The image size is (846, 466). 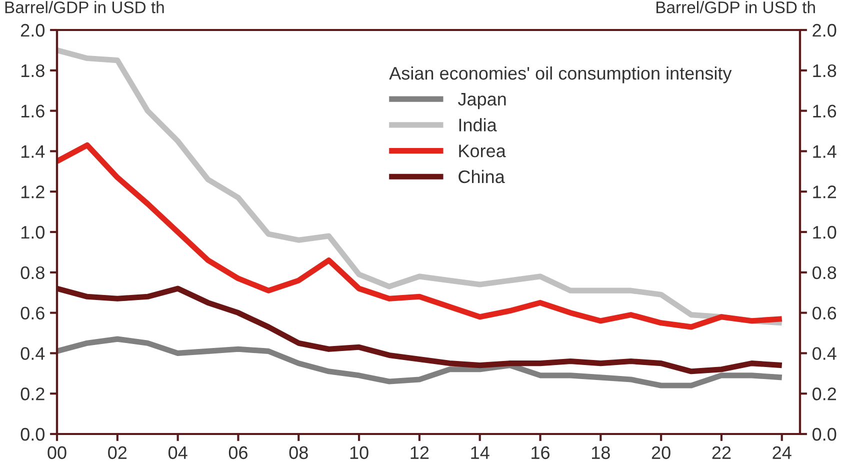 What do you see at coordinates (824, 232) in the screenshot?
I see `y2-tick-label: 1.0` at bounding box center [824, 232].